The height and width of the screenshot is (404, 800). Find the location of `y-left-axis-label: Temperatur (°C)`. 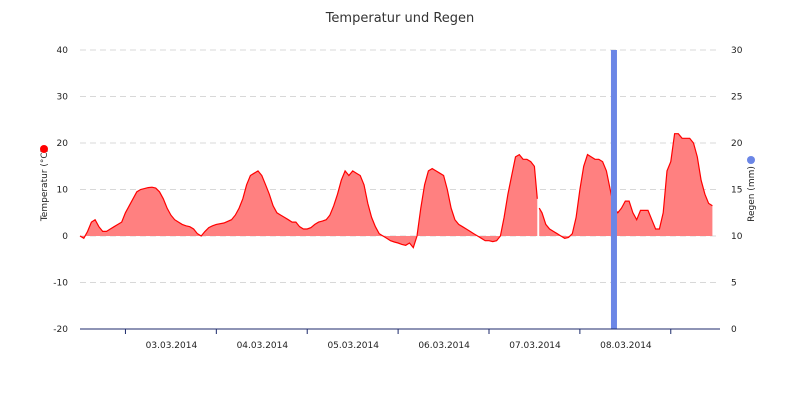

y-left-axis-label: Temperatur (°C) is located at coordinates (45, 185).